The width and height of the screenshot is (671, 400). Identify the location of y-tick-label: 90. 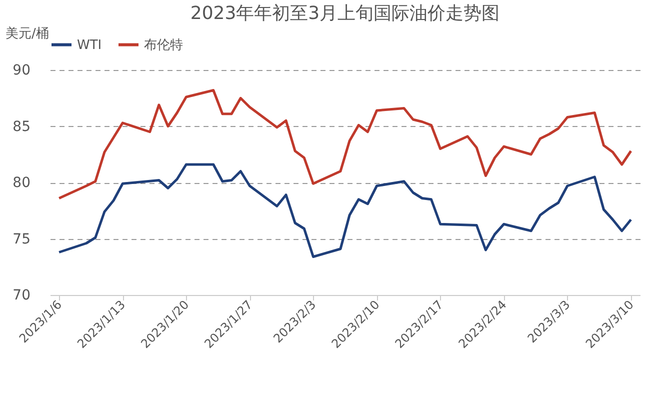
(21, 70).